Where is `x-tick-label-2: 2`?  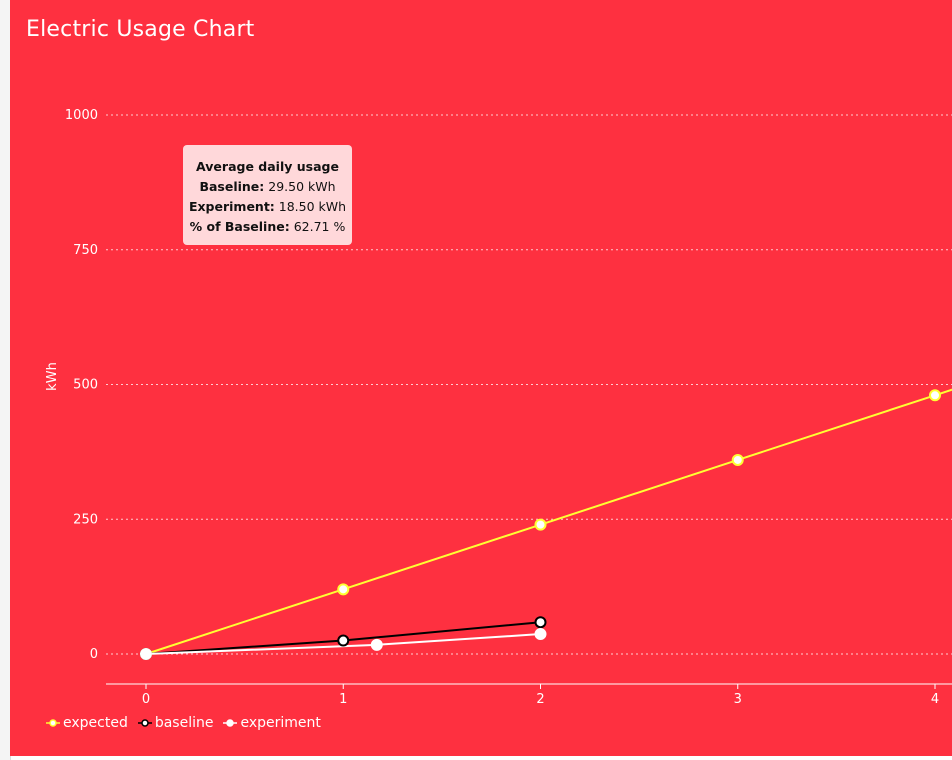
x-tick-label-2: 2 is located at coordinates (540, 699).